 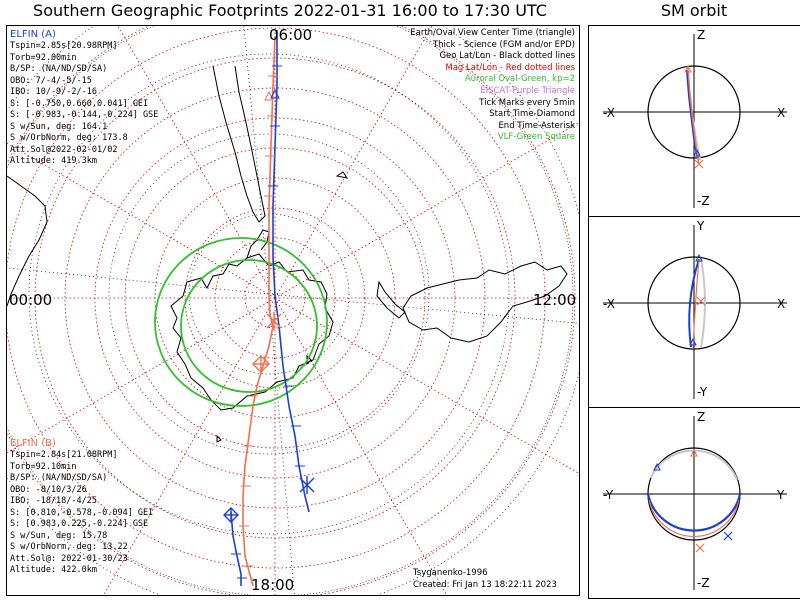 What do you see at coordinates (608, 495) in the screenshot?
I see `axis-label-left: -Y` at bounding box center [608, 495].